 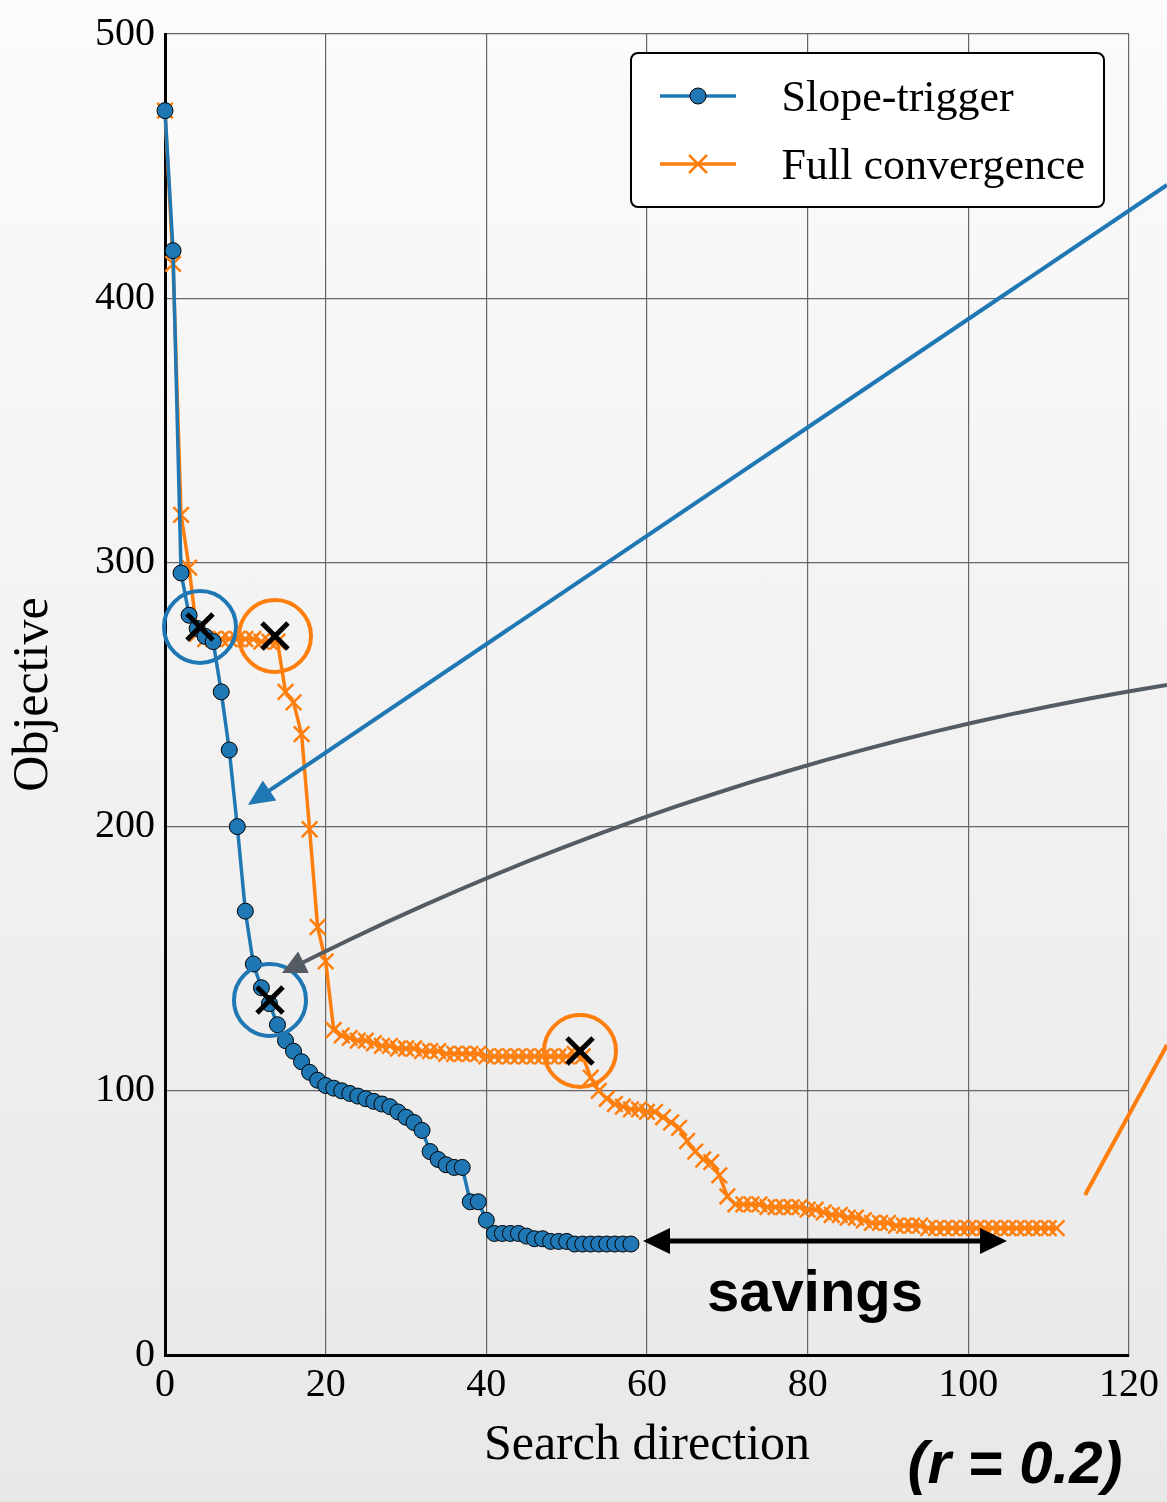 I want to click on x-tick-label: 120, so click(x=1129, y=1382).